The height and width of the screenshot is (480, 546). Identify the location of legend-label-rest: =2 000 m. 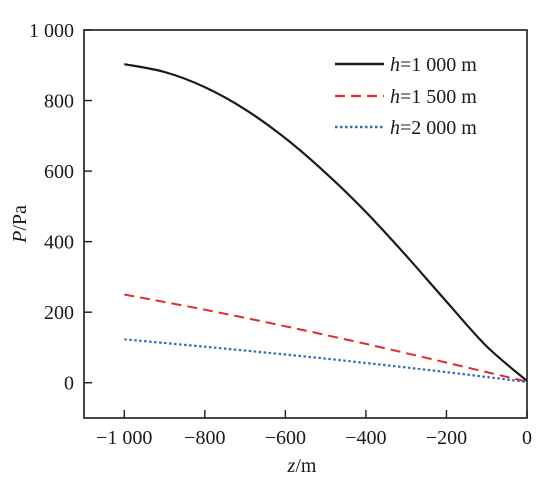
(438, 128).